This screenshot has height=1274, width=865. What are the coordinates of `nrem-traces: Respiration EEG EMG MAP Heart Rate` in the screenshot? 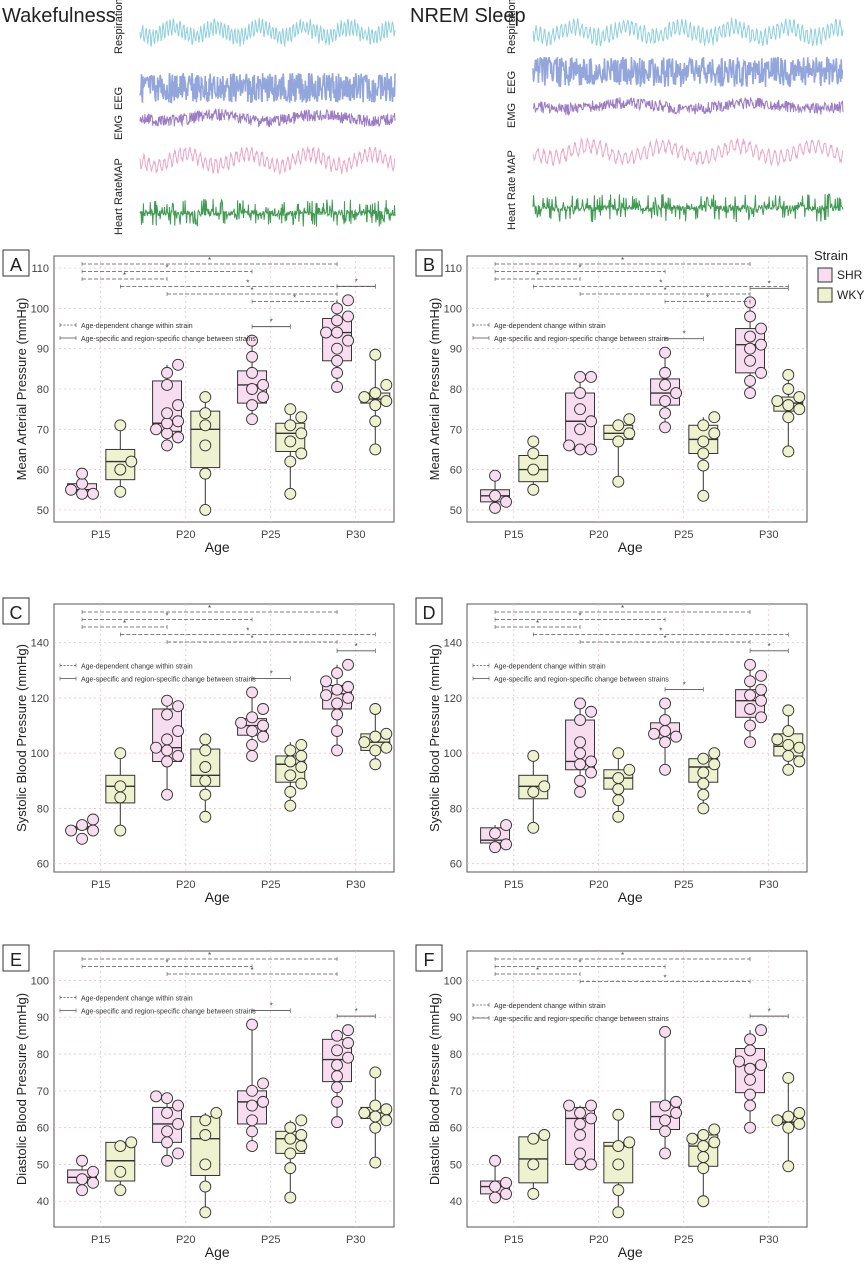 It's located at (675, 115).